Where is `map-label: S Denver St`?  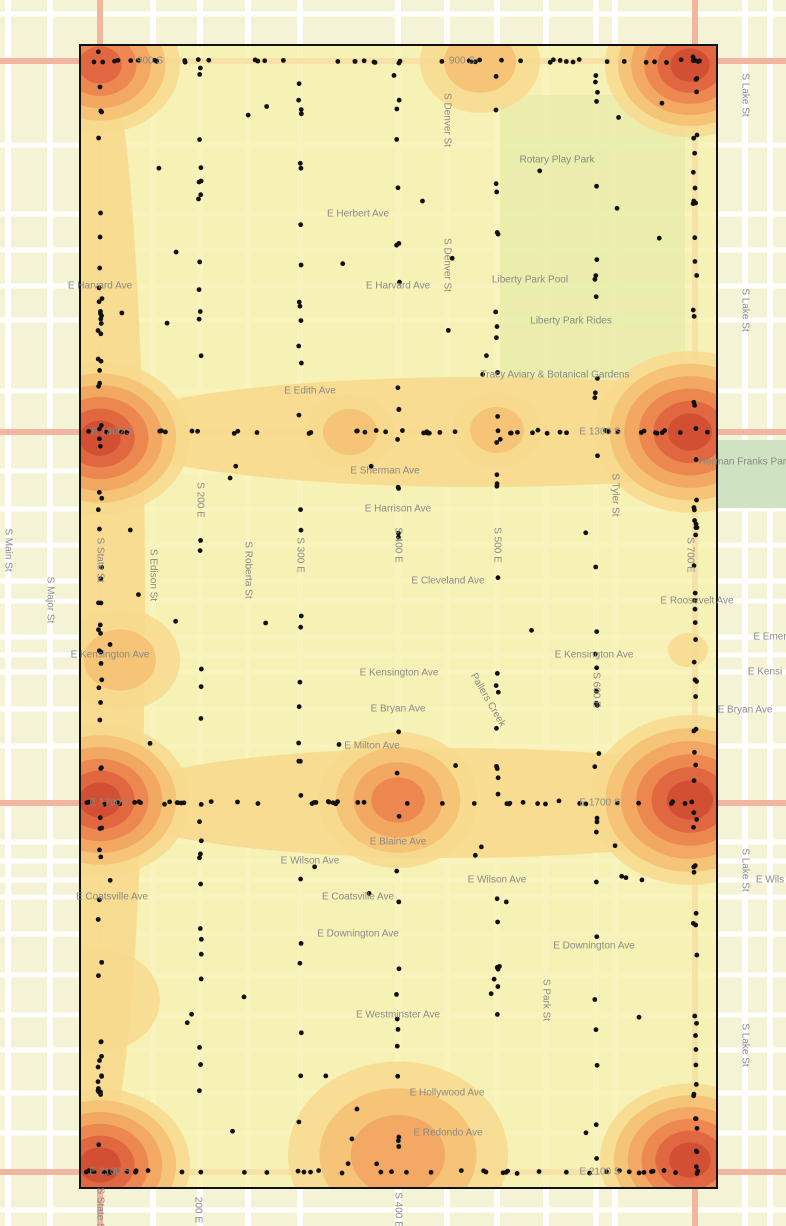
map-label: S Denver St is located at coordinates (446, 120).